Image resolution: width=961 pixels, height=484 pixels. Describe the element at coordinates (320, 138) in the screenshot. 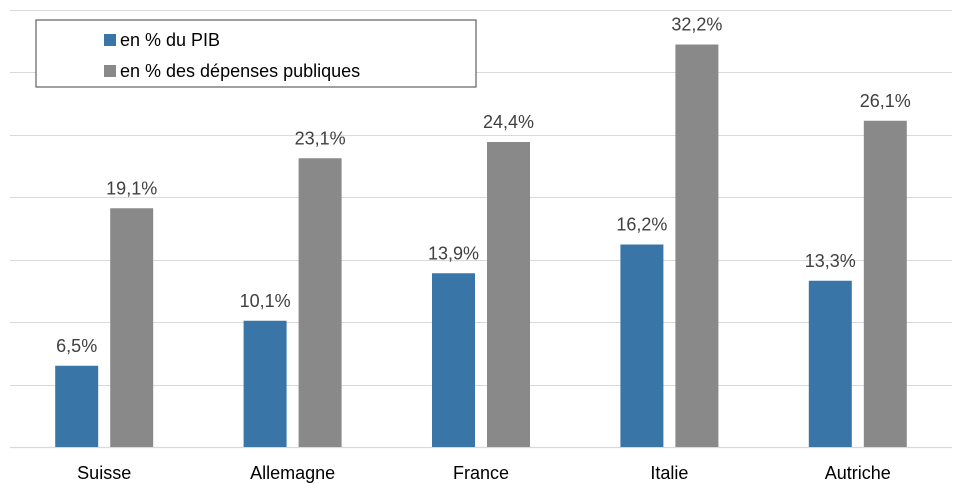

I see `data-label-series-2-allemagne: 23,1%` at that location.